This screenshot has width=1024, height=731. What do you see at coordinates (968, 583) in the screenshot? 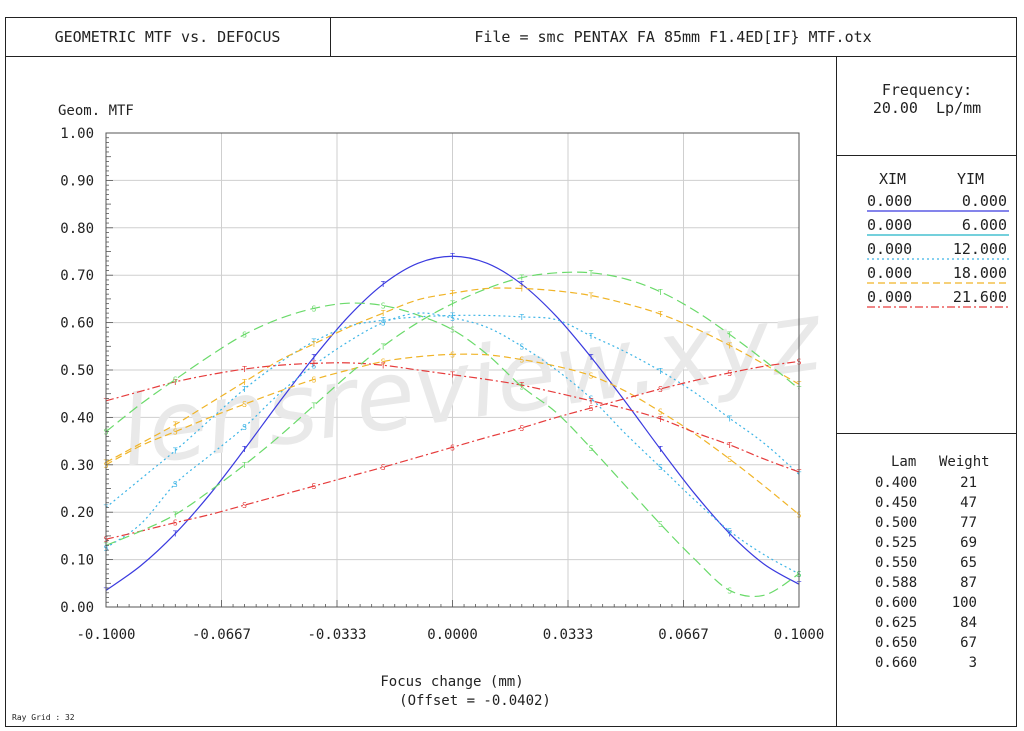
I see `weight-value: 87` at bounding box center [968, 583].